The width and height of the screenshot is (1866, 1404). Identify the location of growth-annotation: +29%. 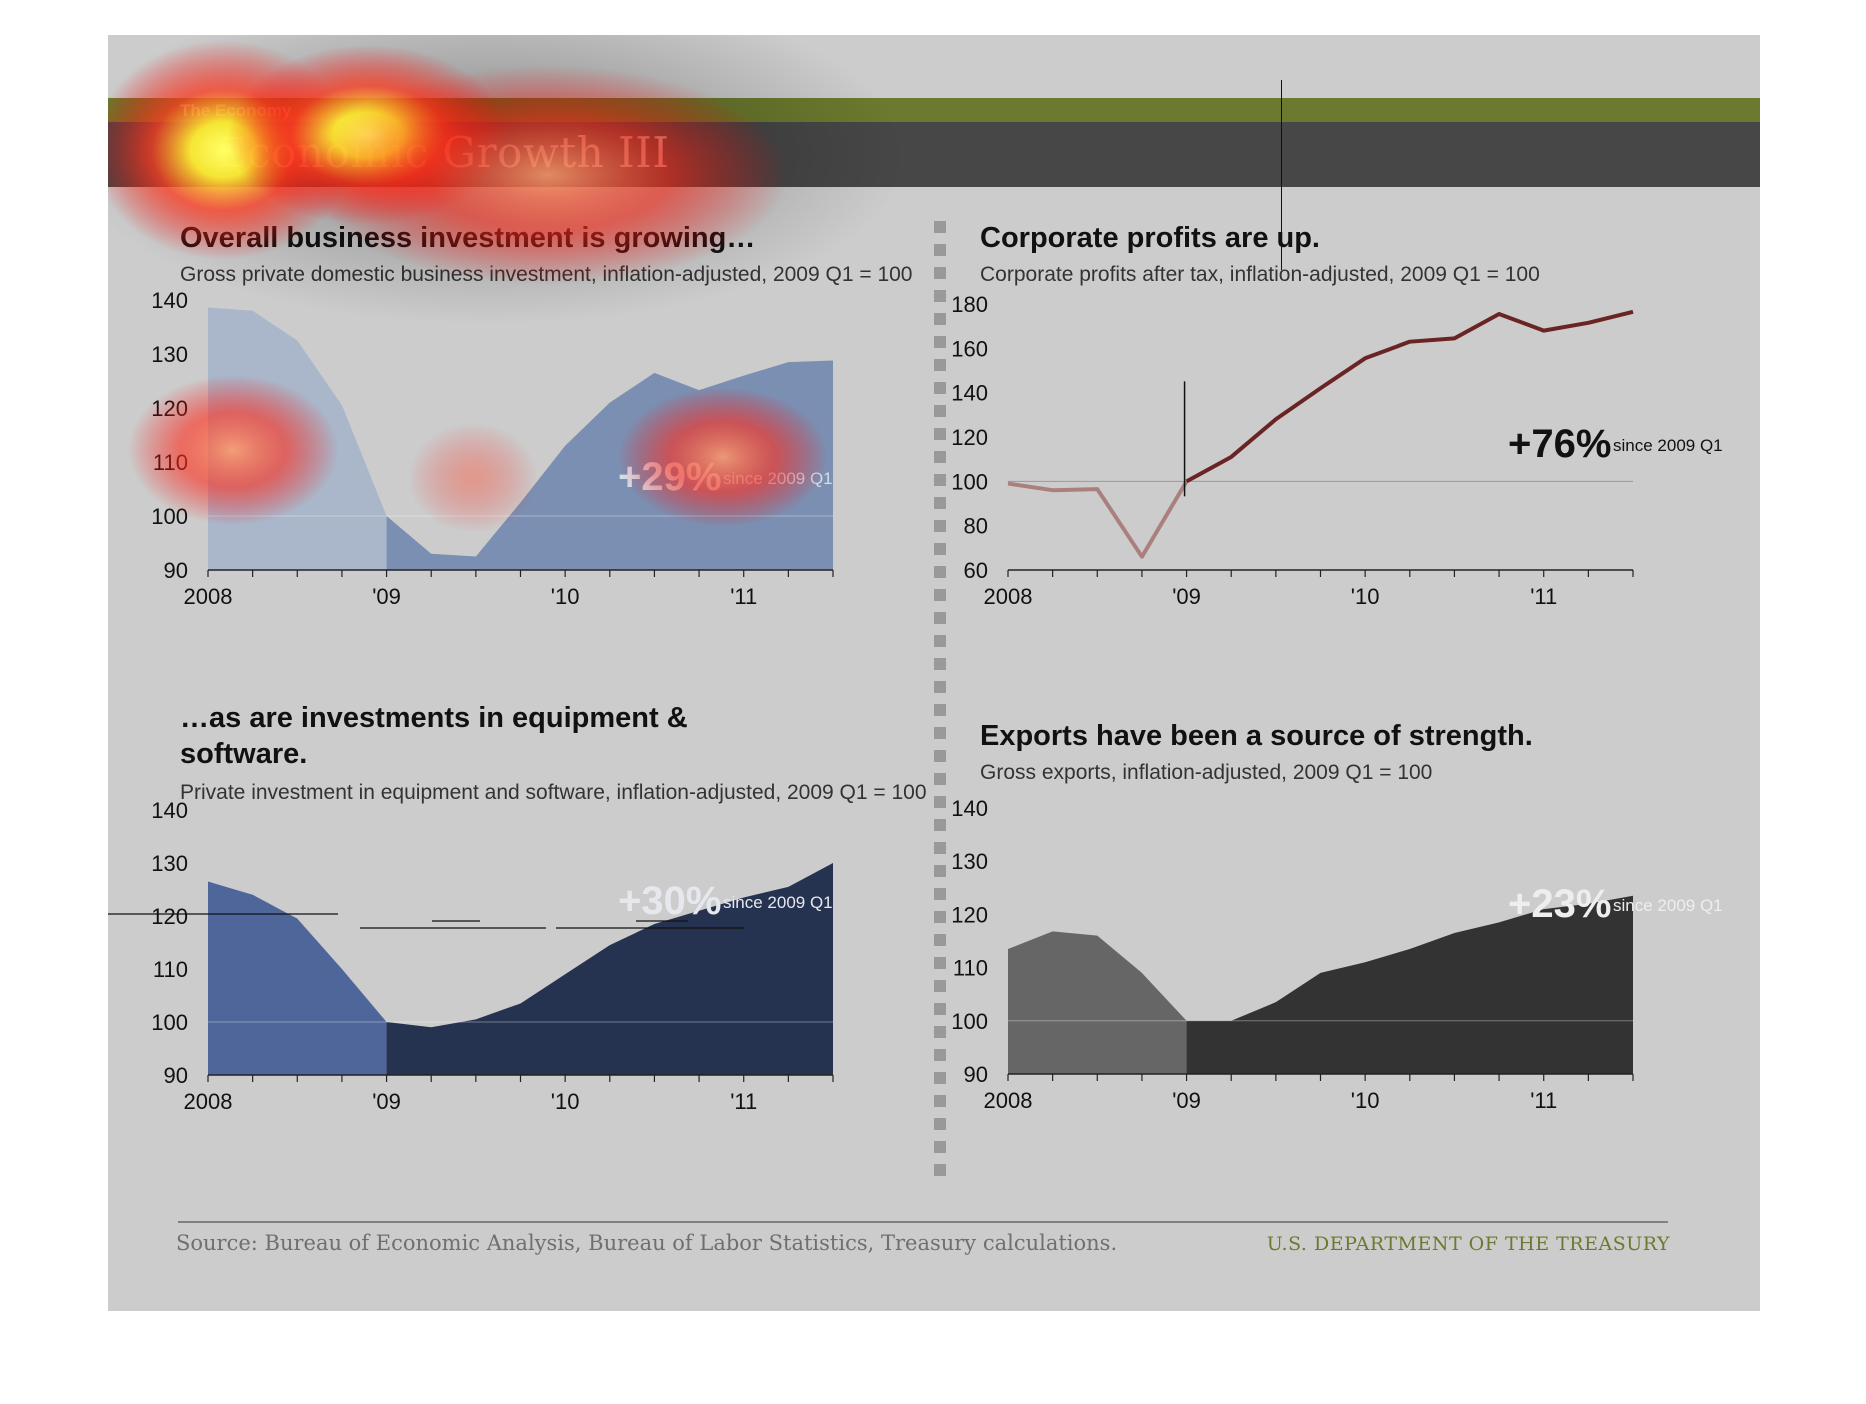
(669, 477).